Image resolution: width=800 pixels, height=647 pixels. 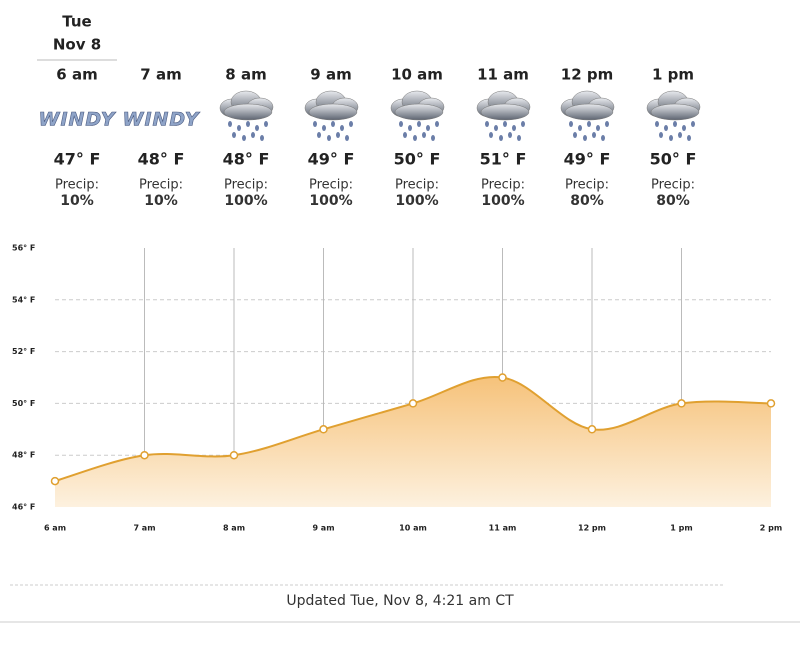 What do you see at coordinates (246, 159) in the screenshot?
I see `hour-temp: 48° F` at bounding box center [246, 159].